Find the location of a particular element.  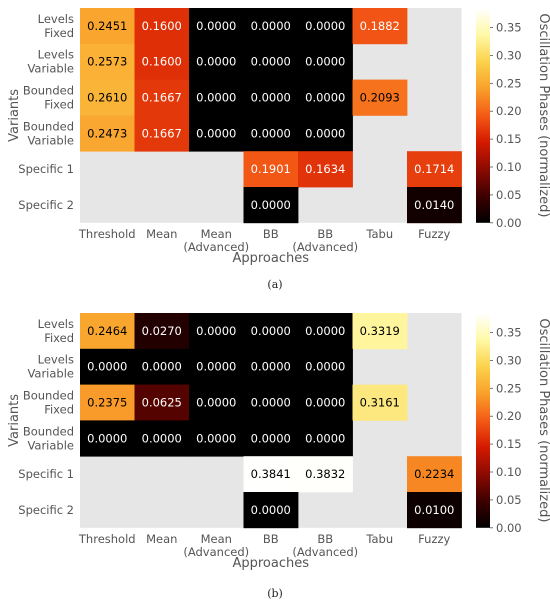

panel-caption: (b) is located at coordinates (275, 593).